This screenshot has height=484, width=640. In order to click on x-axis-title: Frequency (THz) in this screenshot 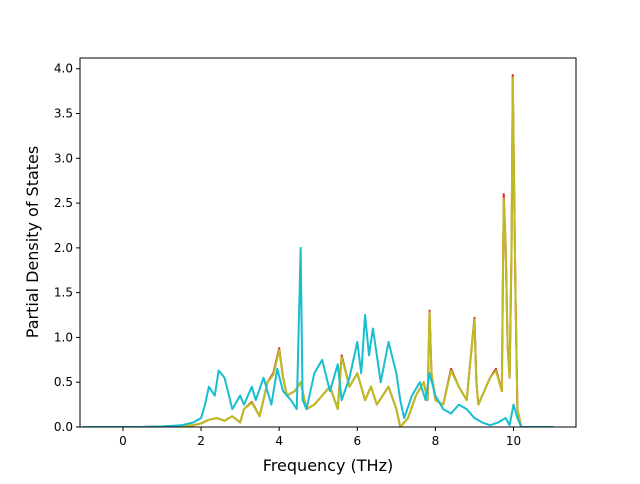, I will do `click(328, 465)`.